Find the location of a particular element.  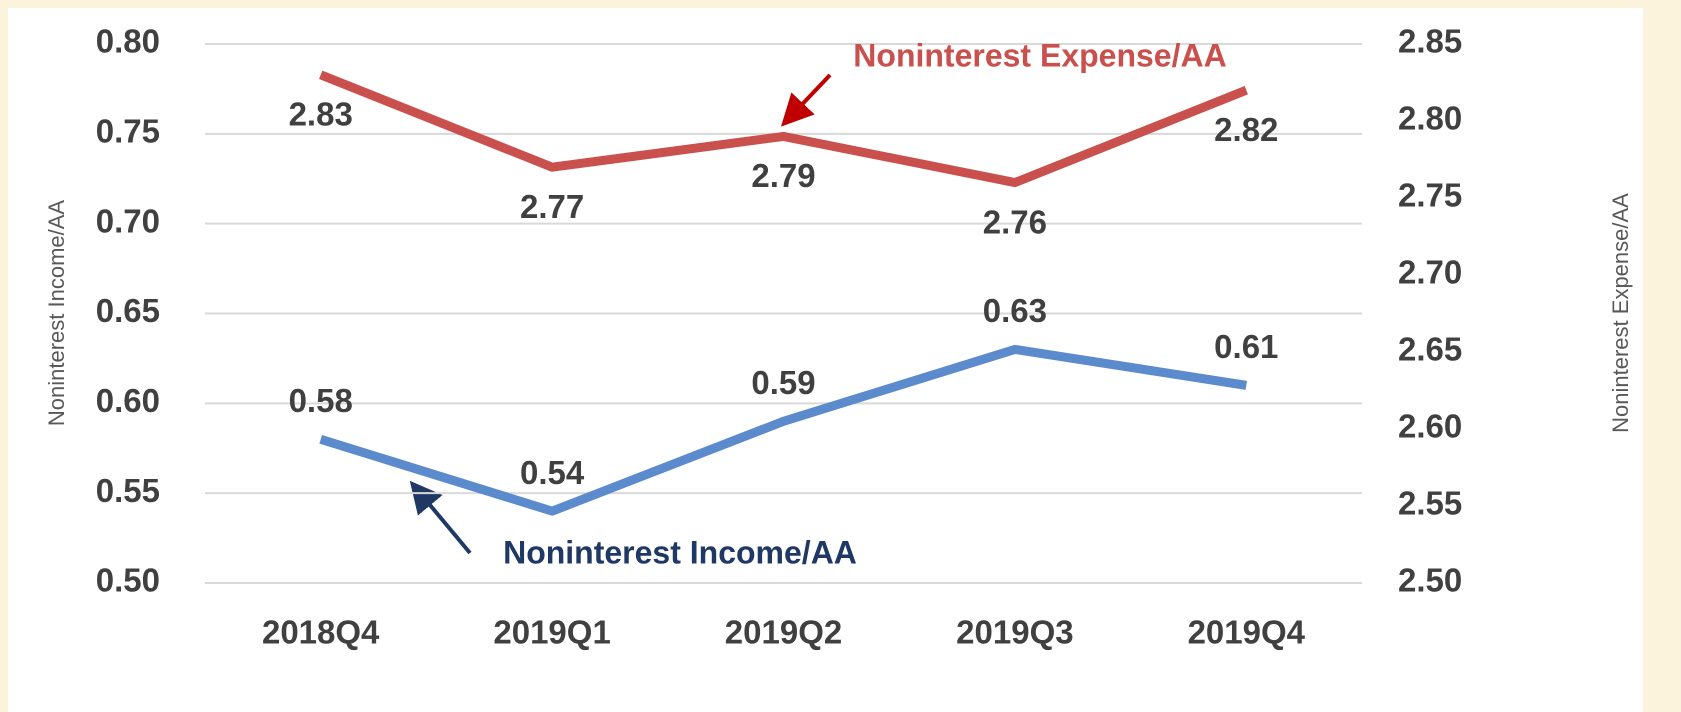

x-tick-label: 2019Q2 is located at coordinates (783, 632).